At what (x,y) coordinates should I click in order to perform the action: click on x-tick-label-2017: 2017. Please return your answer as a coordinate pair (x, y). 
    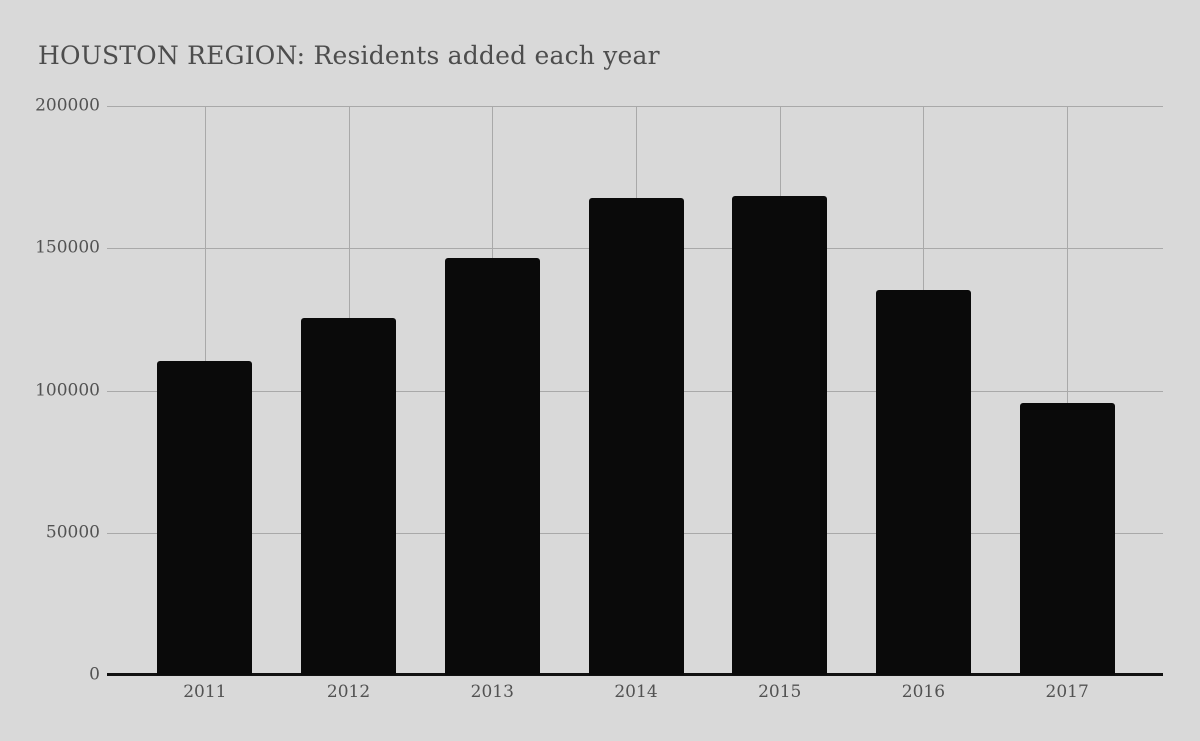
    Looking at the image, I should click on (1067, 692).